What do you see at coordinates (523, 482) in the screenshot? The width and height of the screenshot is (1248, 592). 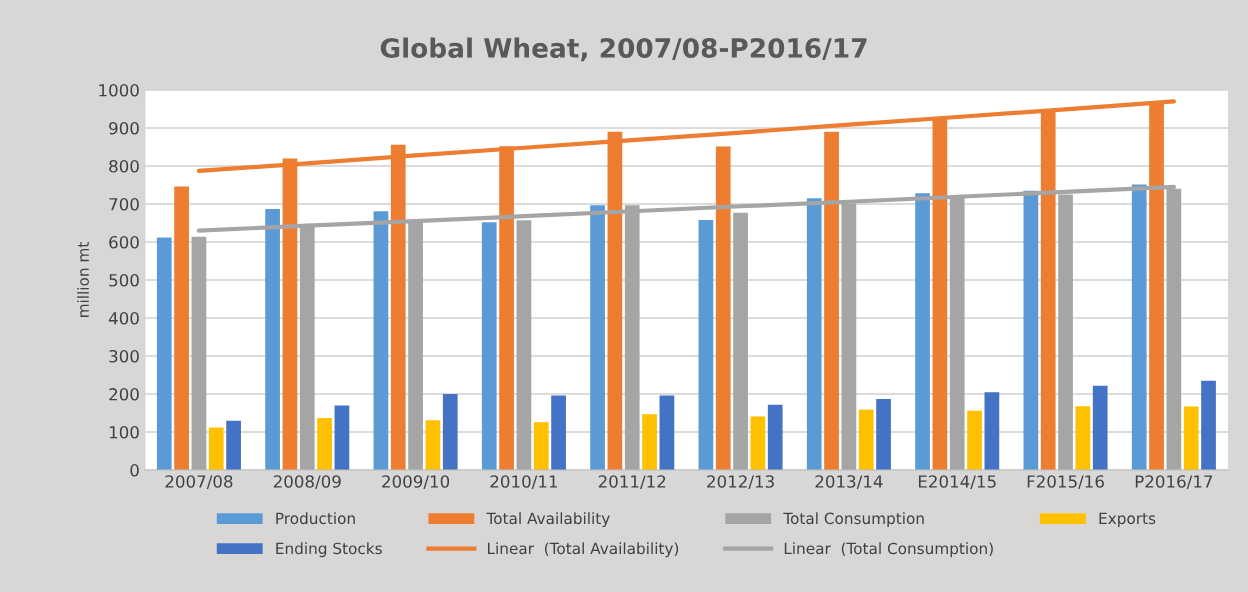 I see `x-tick-label: 2010/11` at bounding box center [523, 482].